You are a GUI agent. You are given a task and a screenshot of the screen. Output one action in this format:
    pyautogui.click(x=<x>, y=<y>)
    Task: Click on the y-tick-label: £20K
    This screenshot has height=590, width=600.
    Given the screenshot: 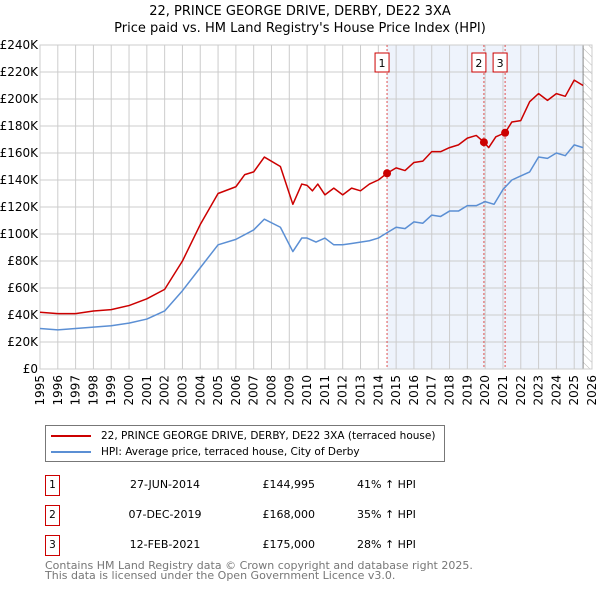 What is the action you would take?
    pyautogui.click(x=23, y=342)
    